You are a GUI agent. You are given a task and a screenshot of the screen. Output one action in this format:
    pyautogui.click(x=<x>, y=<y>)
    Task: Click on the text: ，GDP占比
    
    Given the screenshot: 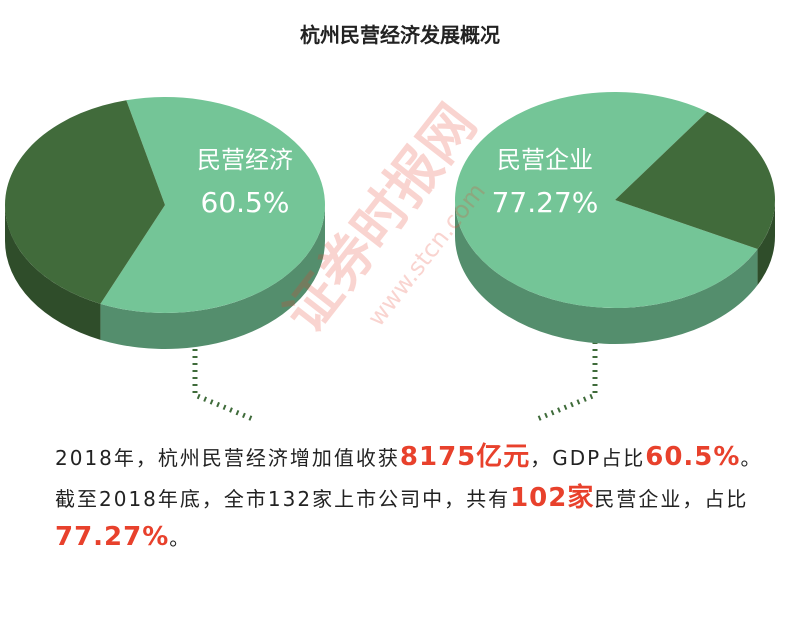 What is the action you would take?
    pyautogui.click(x=588, y=458)
    